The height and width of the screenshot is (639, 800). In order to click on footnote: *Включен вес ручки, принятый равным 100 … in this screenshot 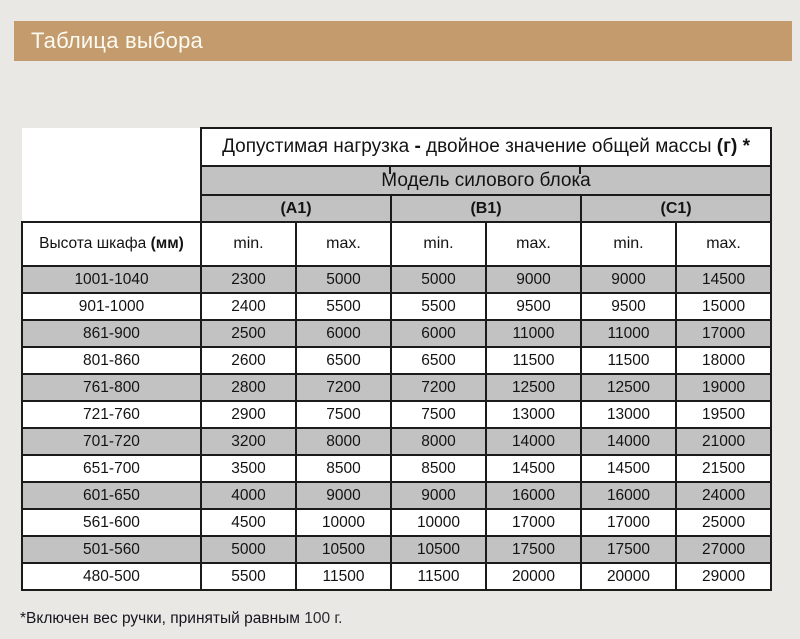, I will do `click(181, 619)`.